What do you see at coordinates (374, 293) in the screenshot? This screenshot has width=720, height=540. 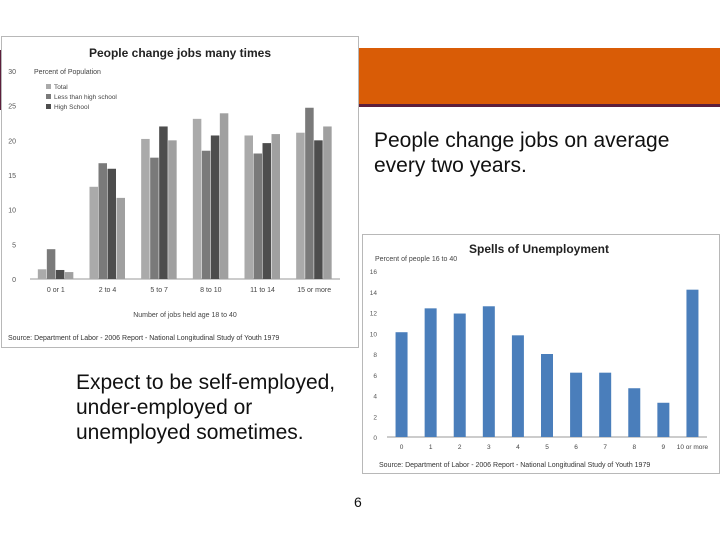 I see `unemployment-y-tick-label: 14` at bounding box center [374, 293].